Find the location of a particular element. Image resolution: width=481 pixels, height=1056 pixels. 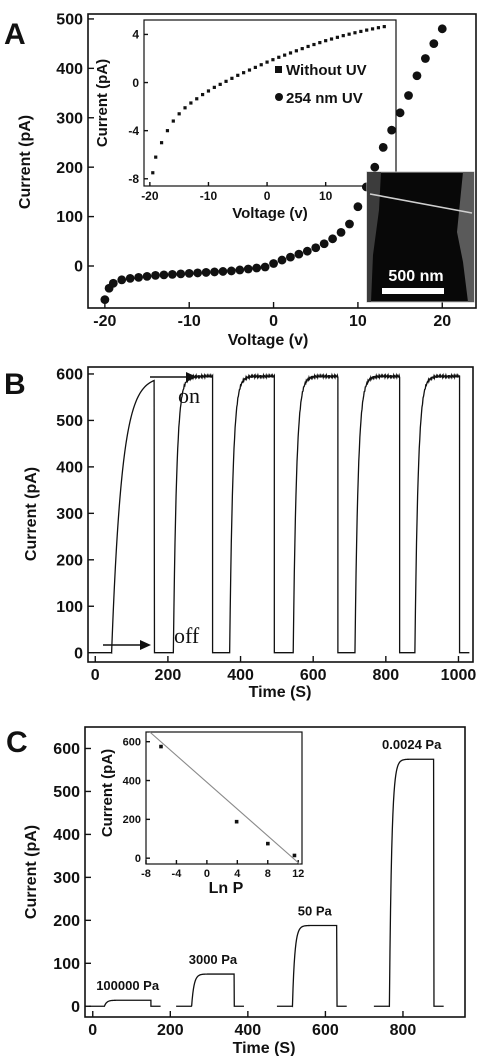

panel-c-inset: 0 200 400 600 -8 -4 0 4 8 12 Ln P Current (pA) is located at coordinates (201, 814).